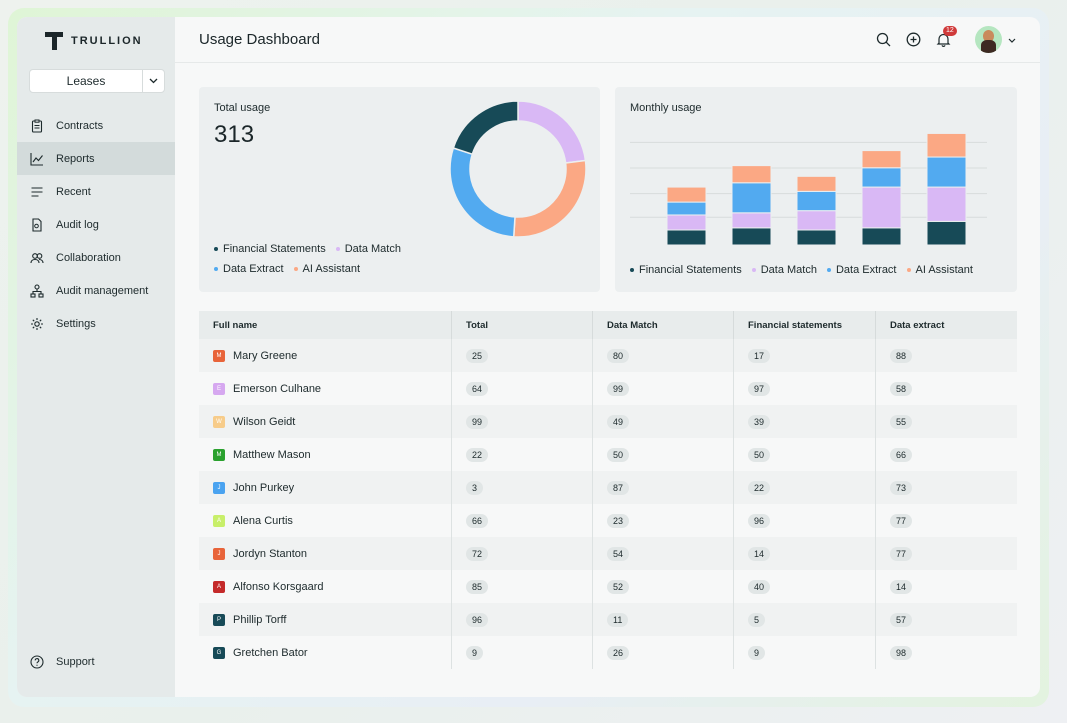 The image size is (1067, 723). I want to click on column-header-financial: Financial statements, so click(804, 325).